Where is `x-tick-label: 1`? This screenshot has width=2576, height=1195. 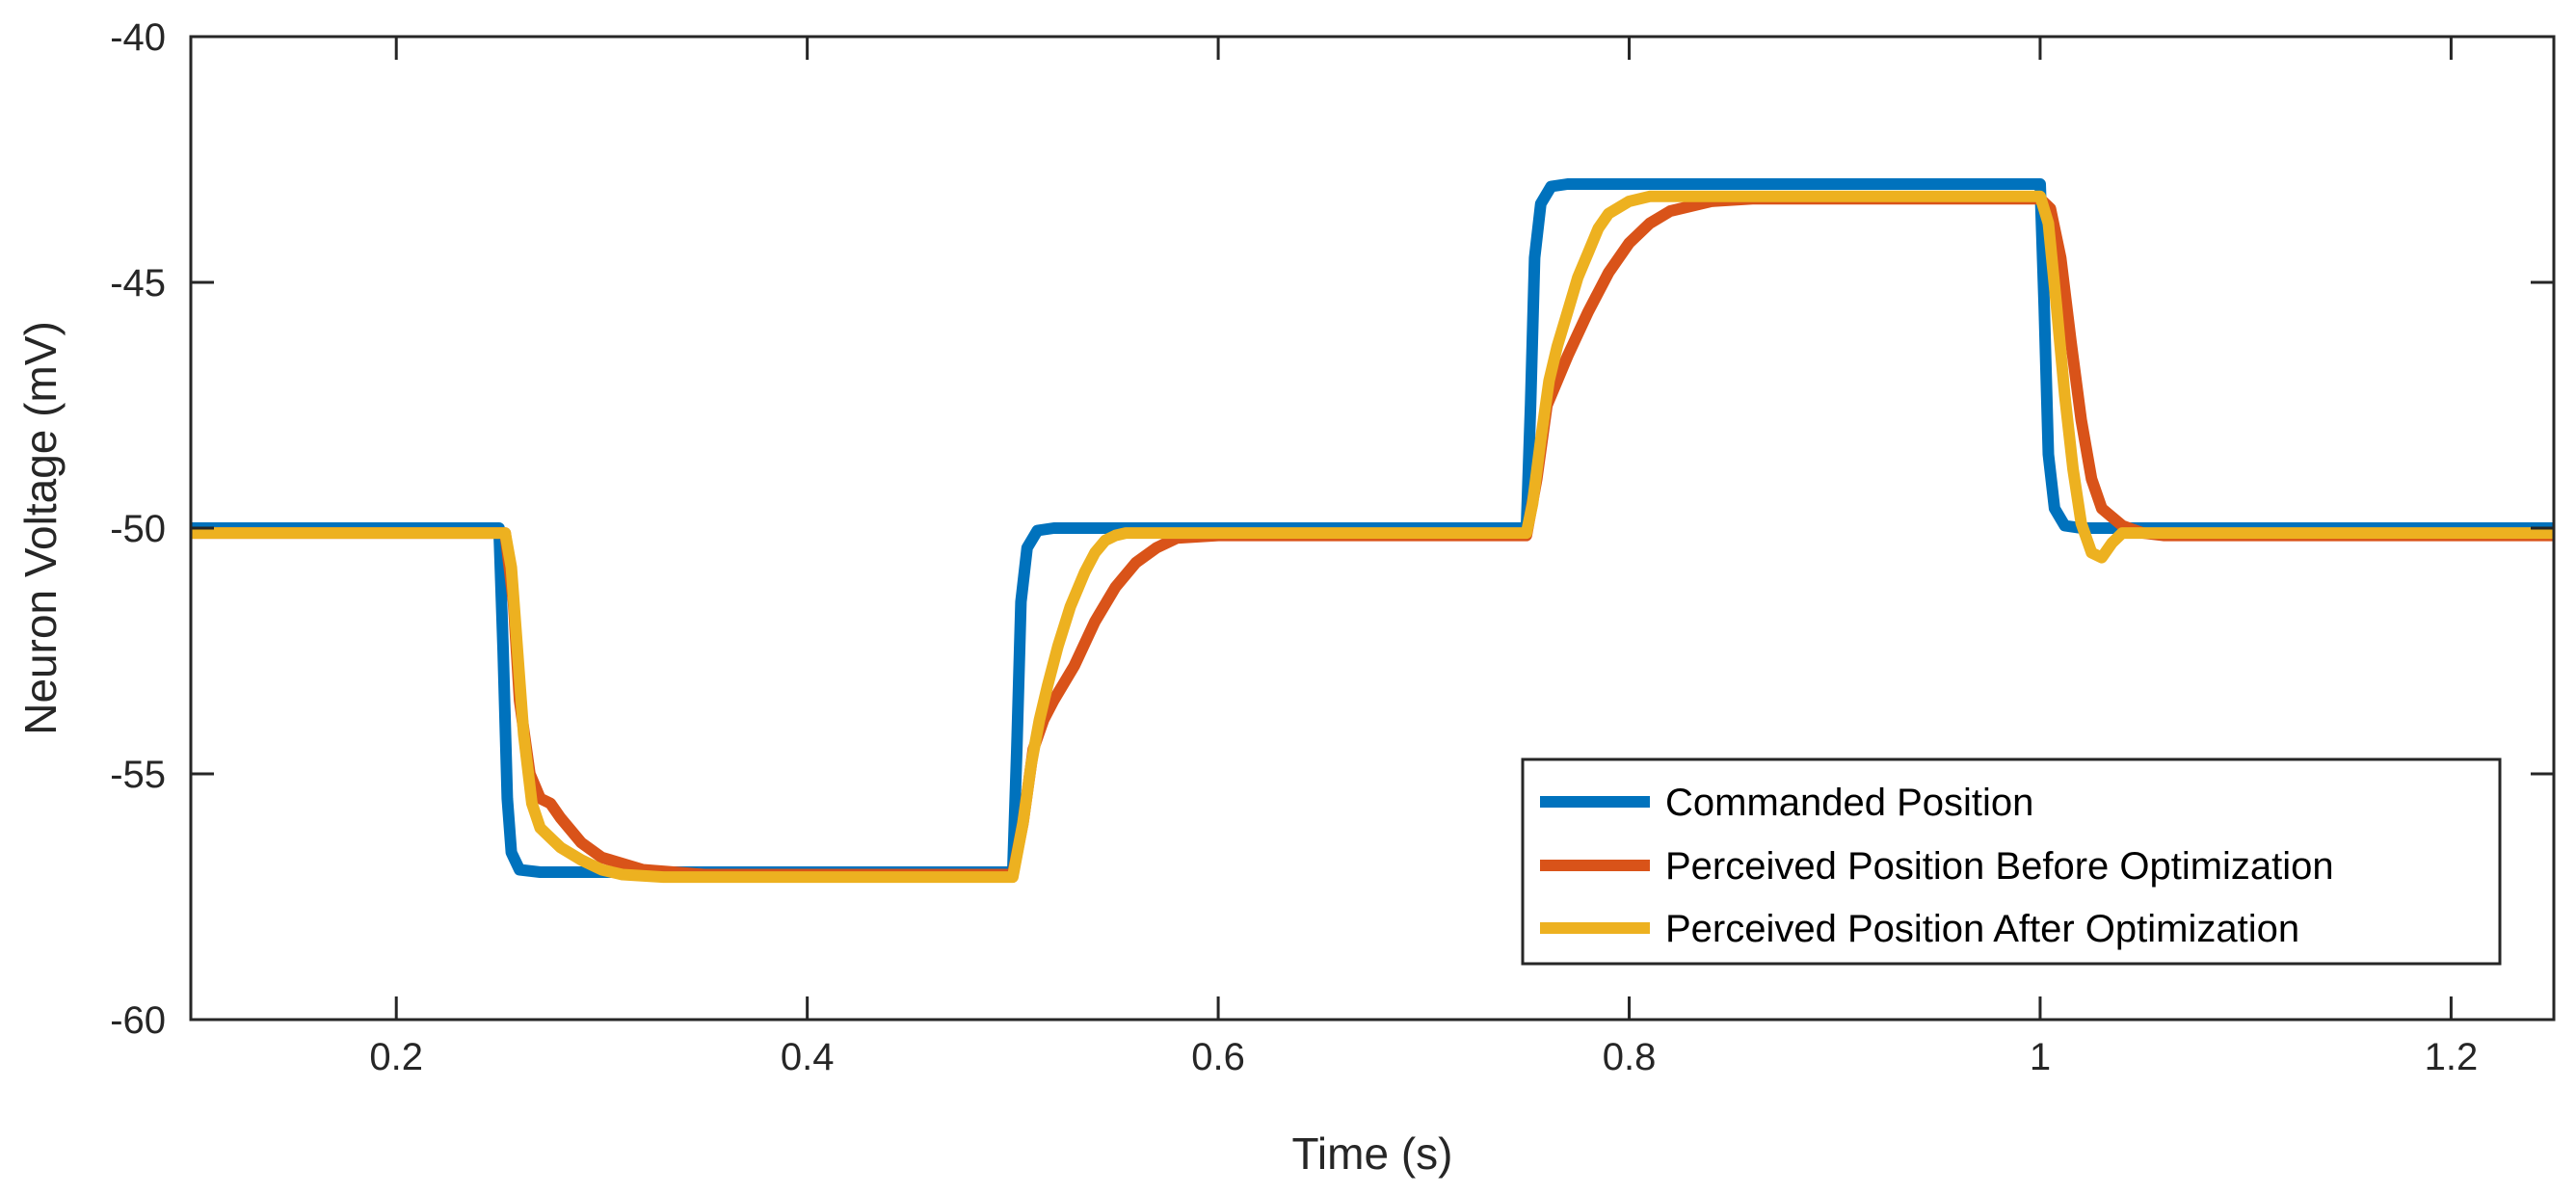
x-tick-label: 1 is located at coordinates (2041, 1057).